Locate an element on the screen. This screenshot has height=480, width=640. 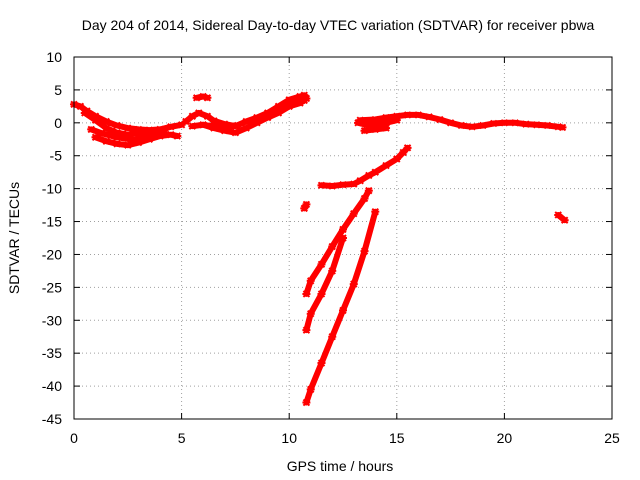
y-tick-label: -35 is located at coordinates (52, 353).